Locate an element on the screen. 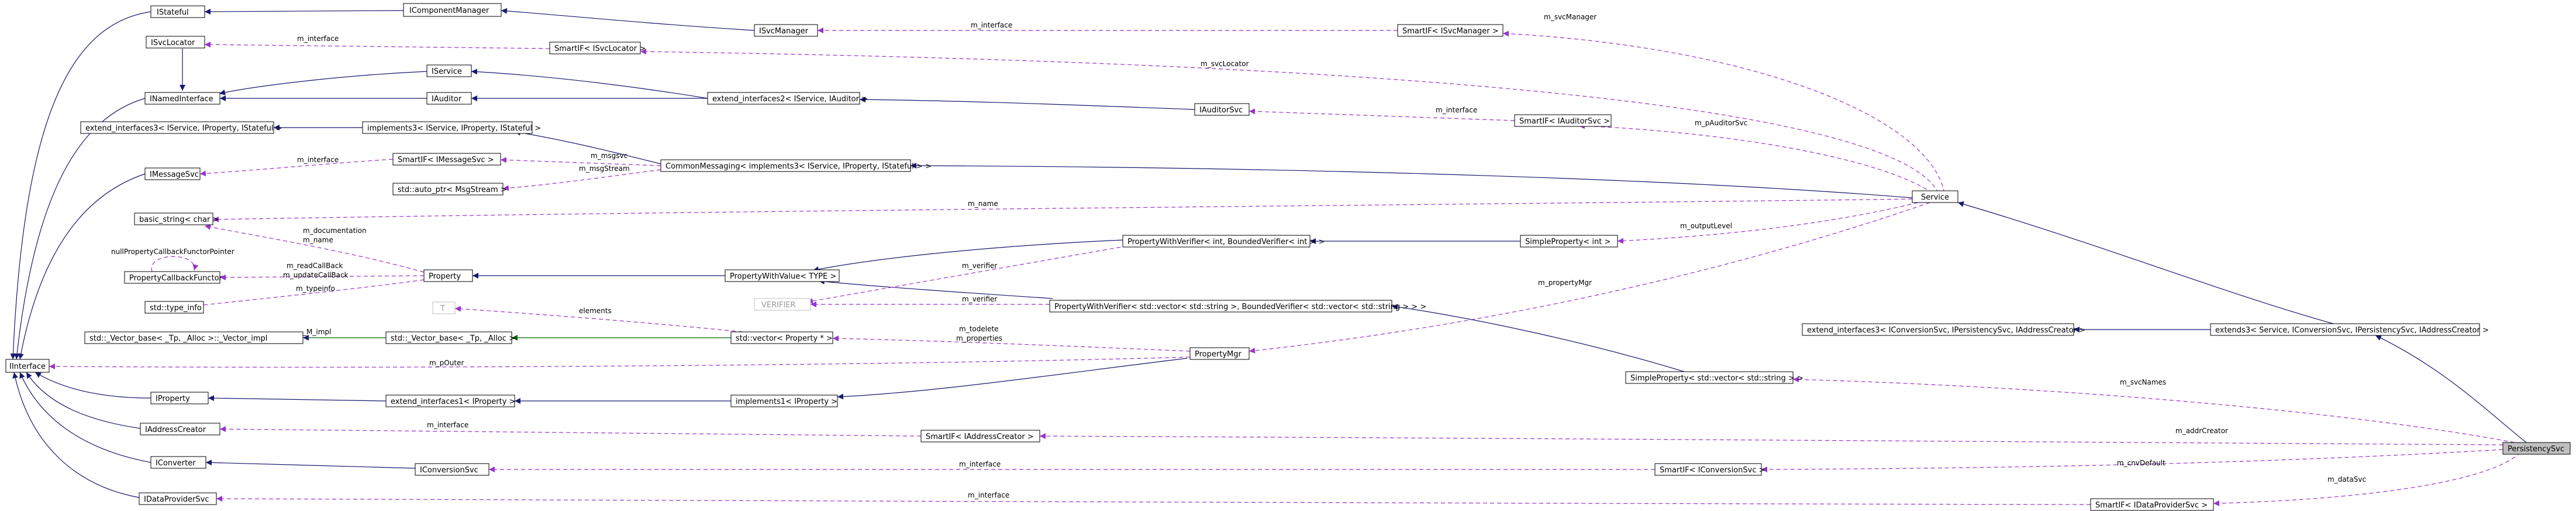 This screenshot has width=2576, height=511. node-autoptr-msgstream: std::auto_ptr< MsgStream > is located at coordinates (450, 190).